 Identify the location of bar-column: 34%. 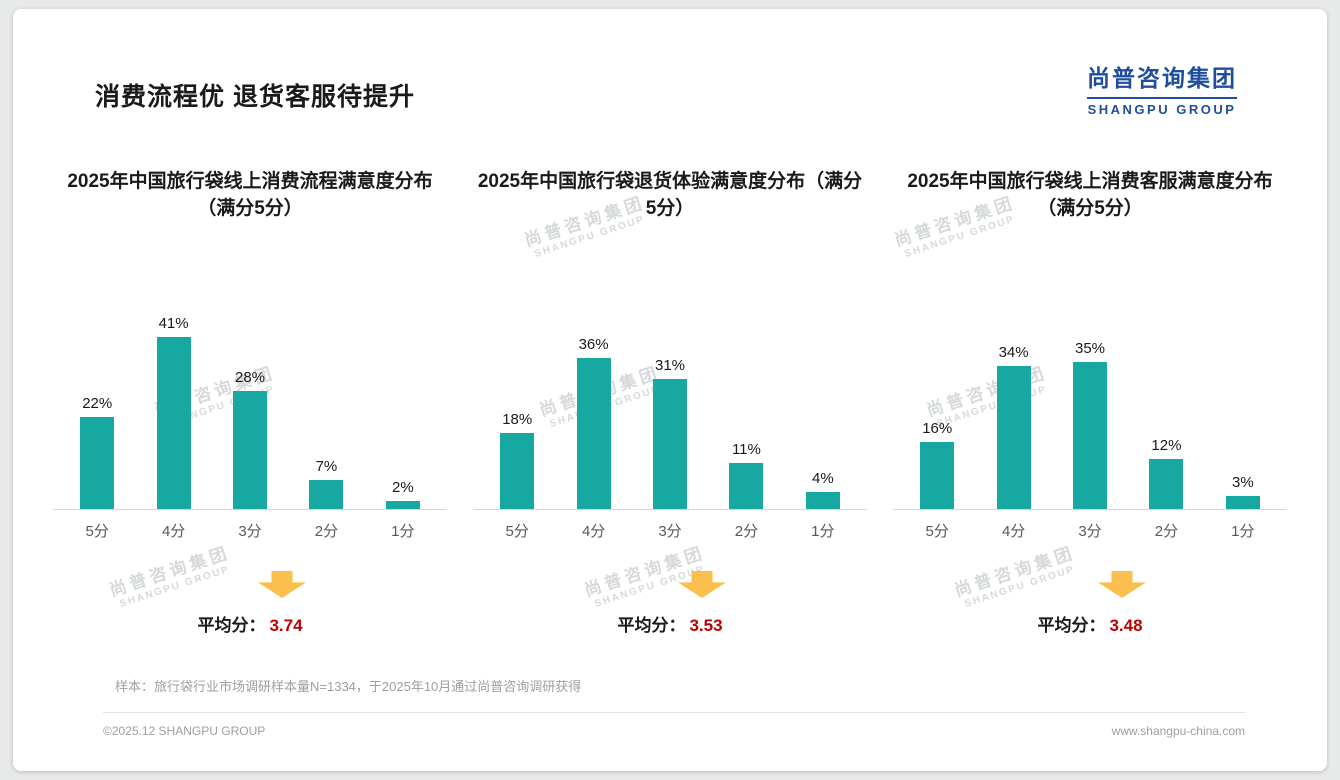
(1013, 426).